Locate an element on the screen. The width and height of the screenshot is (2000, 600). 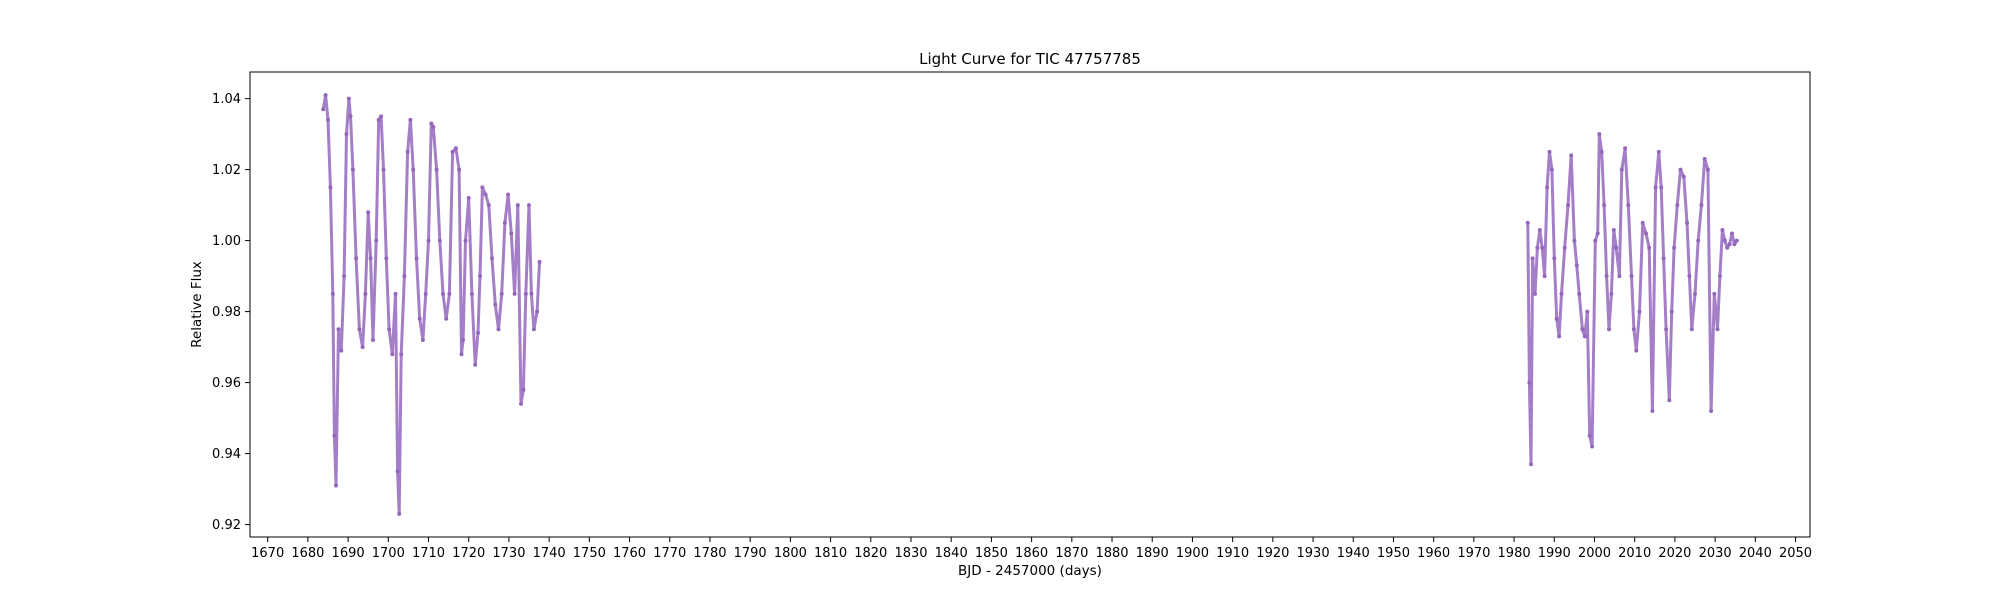
x-tick-label: 1900 is located at coordinates (1192, 553).